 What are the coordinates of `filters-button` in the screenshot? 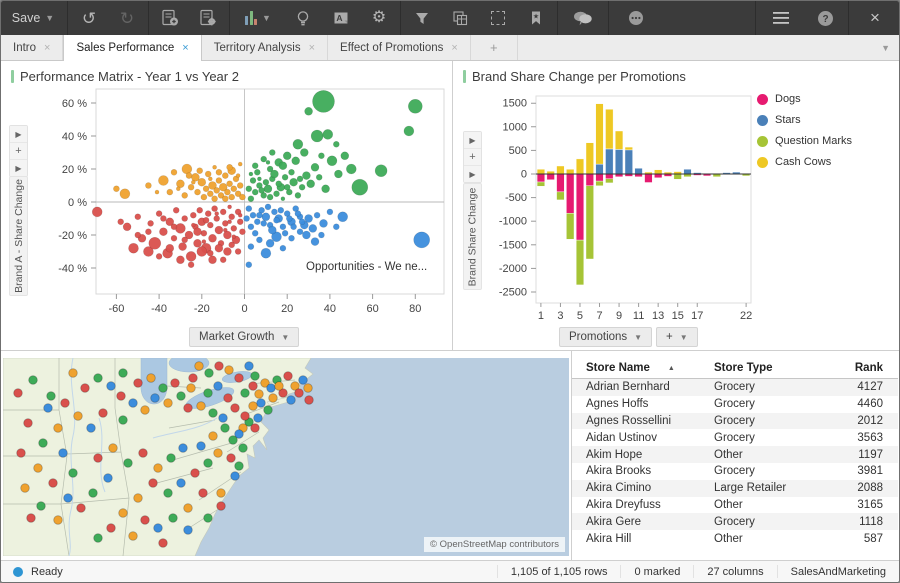 It's located at (422, 18).